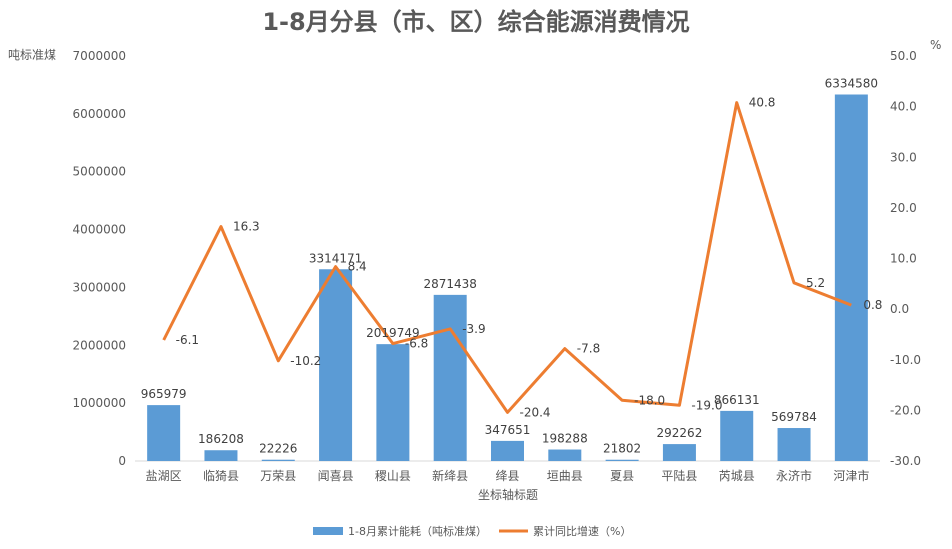 Image resolution: width=952 pixels, height=549 pixels. I want to click on line-data-label: -19.0, so click(706, 405).